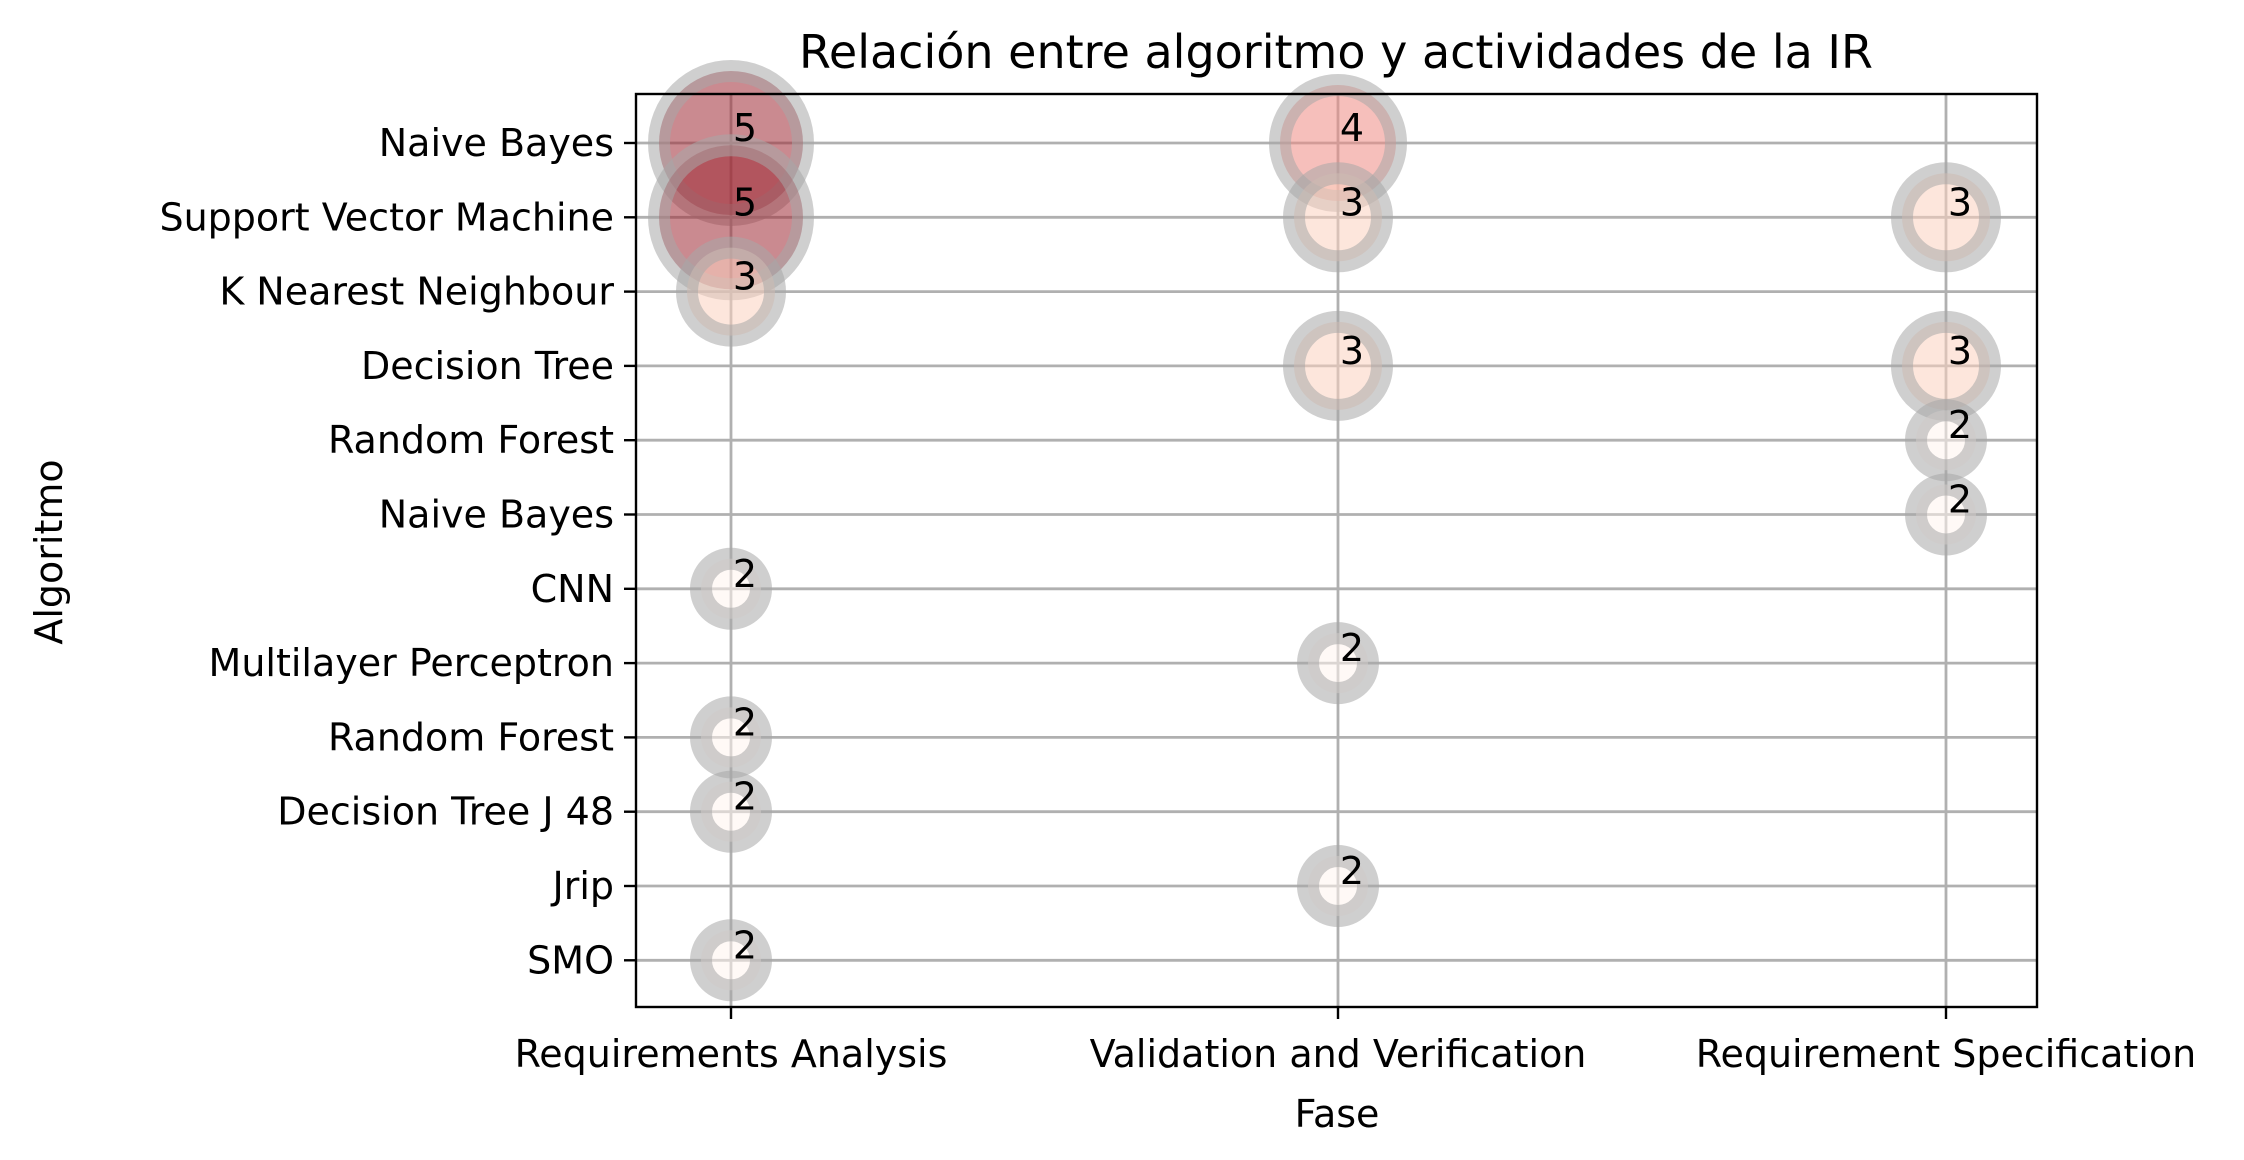 The image size is (2244, 1160). I want to click on y-axis-label: Algoritmo, so click(49, 551).